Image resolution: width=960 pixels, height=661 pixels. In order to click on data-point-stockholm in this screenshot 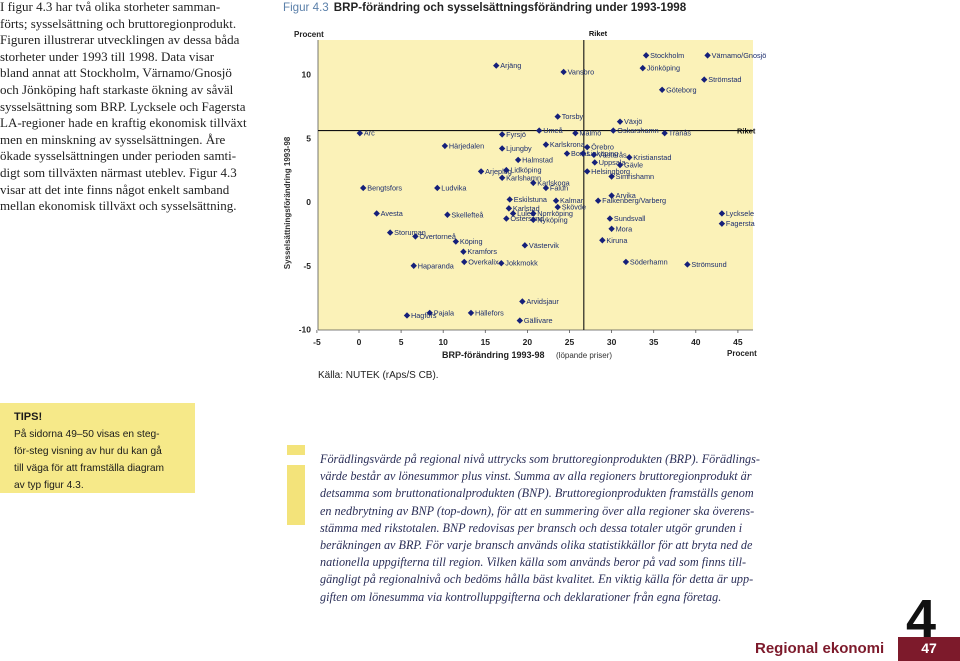, I will do `click(646, 55)`.